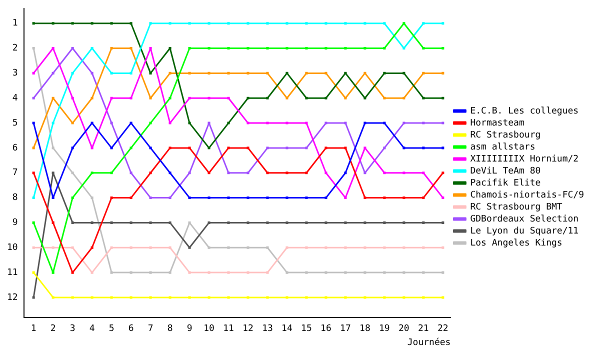 This screenshot has width=600, height=350. I want to click on legend-label: XIIIIIIIIX Hornium/2, so click(524, 159).